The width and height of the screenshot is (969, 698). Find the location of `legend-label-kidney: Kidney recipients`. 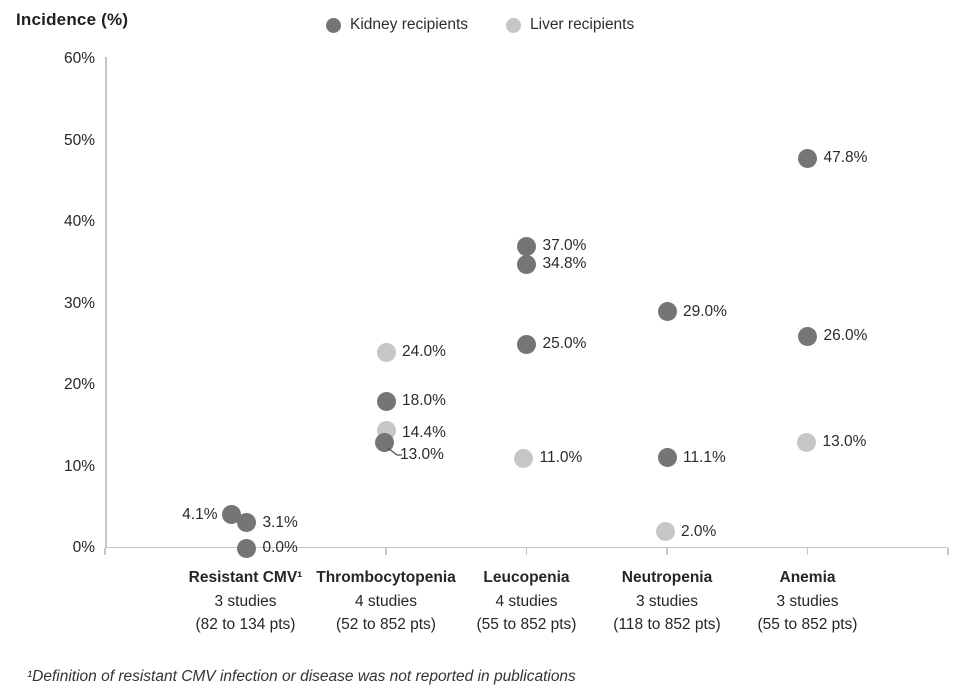

legend-label-kidney: Kidney recipients is located at coordinates (409, 24).